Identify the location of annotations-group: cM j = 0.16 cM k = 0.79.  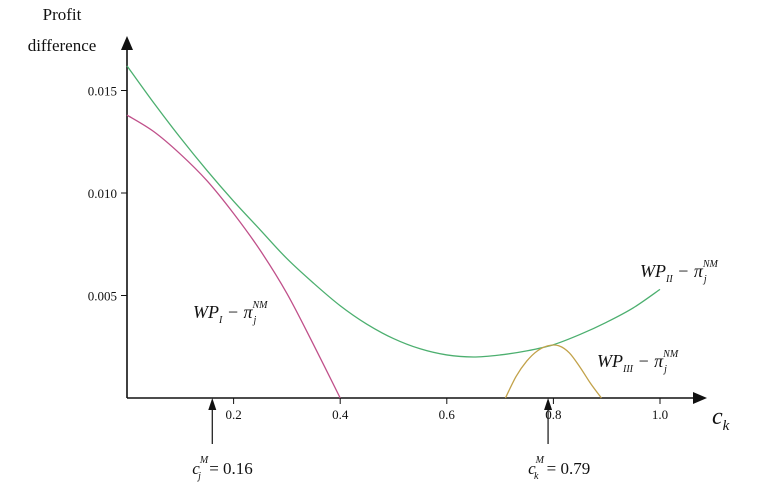
(391, 440).